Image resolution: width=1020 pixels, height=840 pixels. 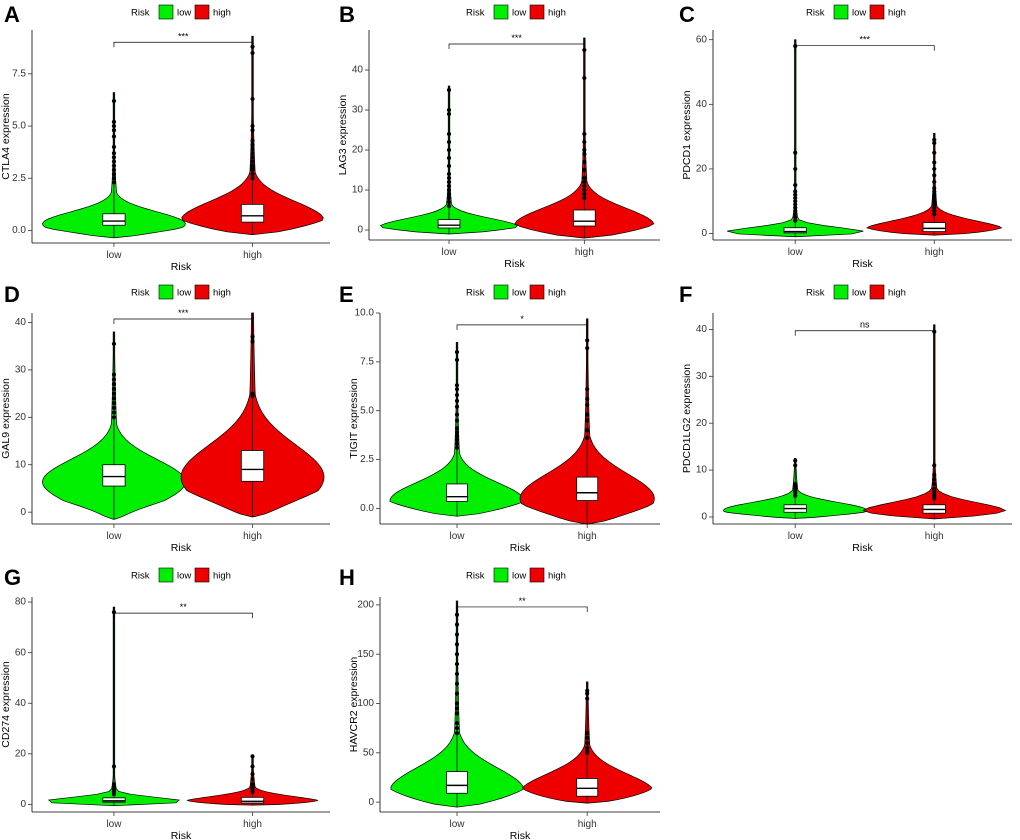 What do you see at coordinates (347, 577) in the screenshot?
I see `panel-letter: H` at bounding box center [347, 577].